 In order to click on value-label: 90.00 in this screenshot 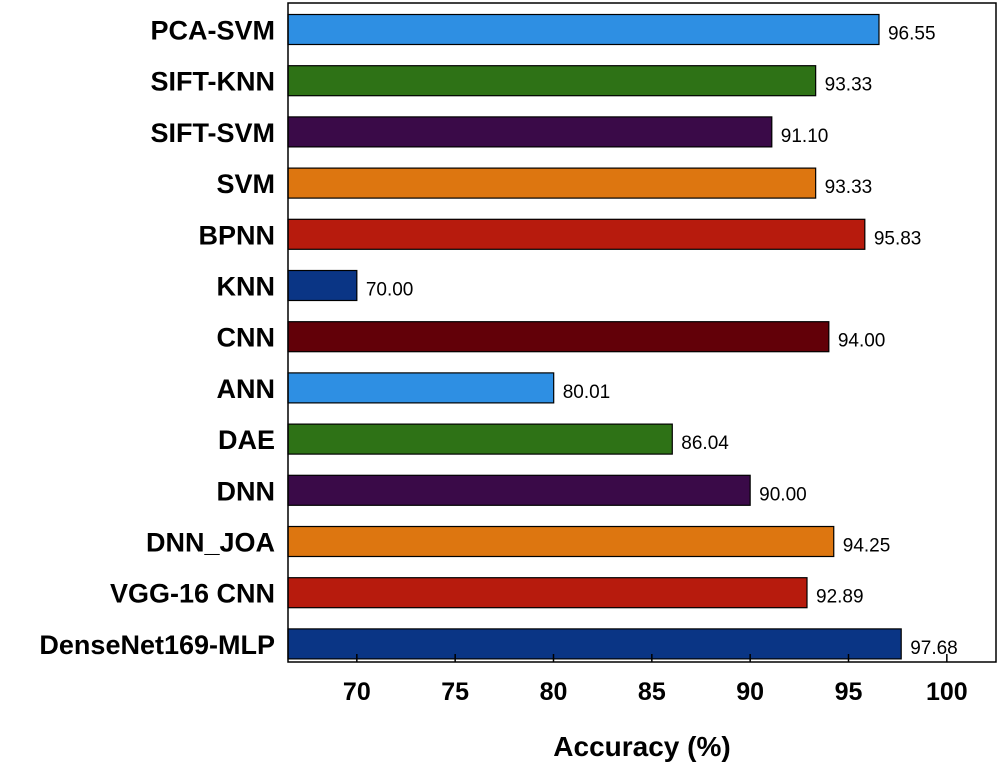, I will do `click(783, 494)`.